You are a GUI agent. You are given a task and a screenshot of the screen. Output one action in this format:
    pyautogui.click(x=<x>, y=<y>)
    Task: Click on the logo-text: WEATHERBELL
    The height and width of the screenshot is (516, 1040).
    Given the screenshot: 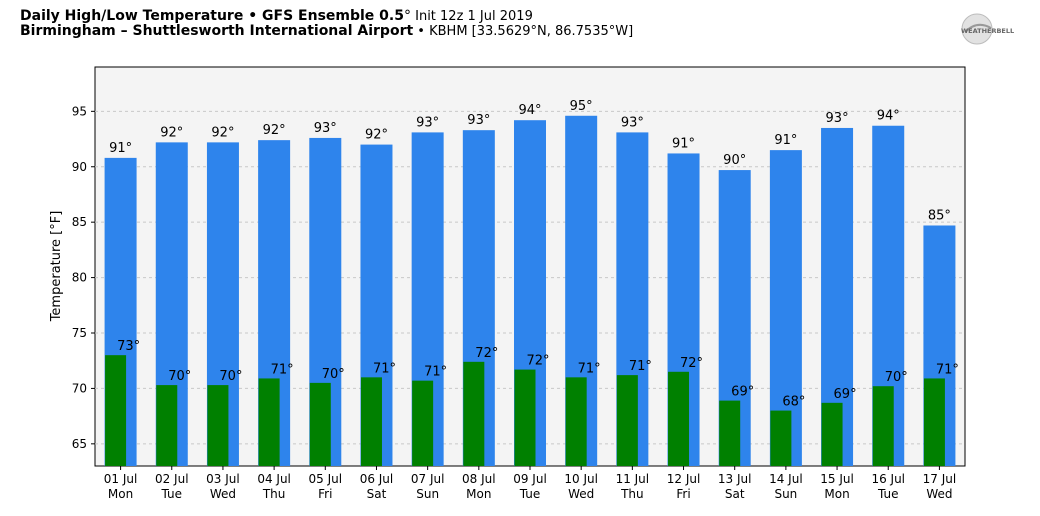 What is the action you would take?
    pyautogui.click(x=987, y=31)
    